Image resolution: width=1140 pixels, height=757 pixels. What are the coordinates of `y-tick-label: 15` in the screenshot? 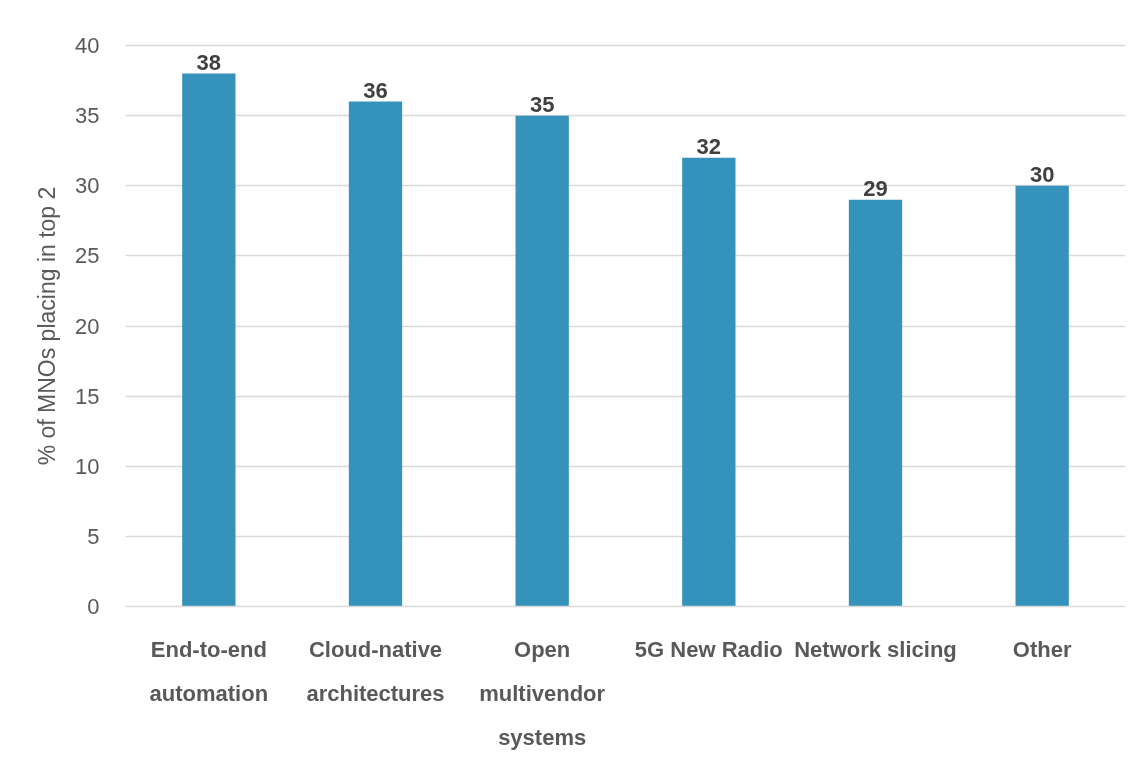 It's located at (87, 396).